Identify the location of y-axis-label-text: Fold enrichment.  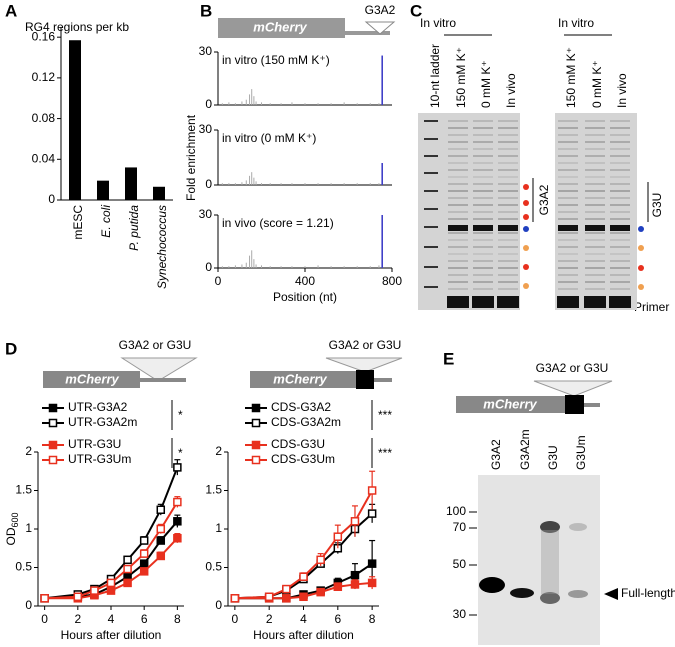
(191, 157).